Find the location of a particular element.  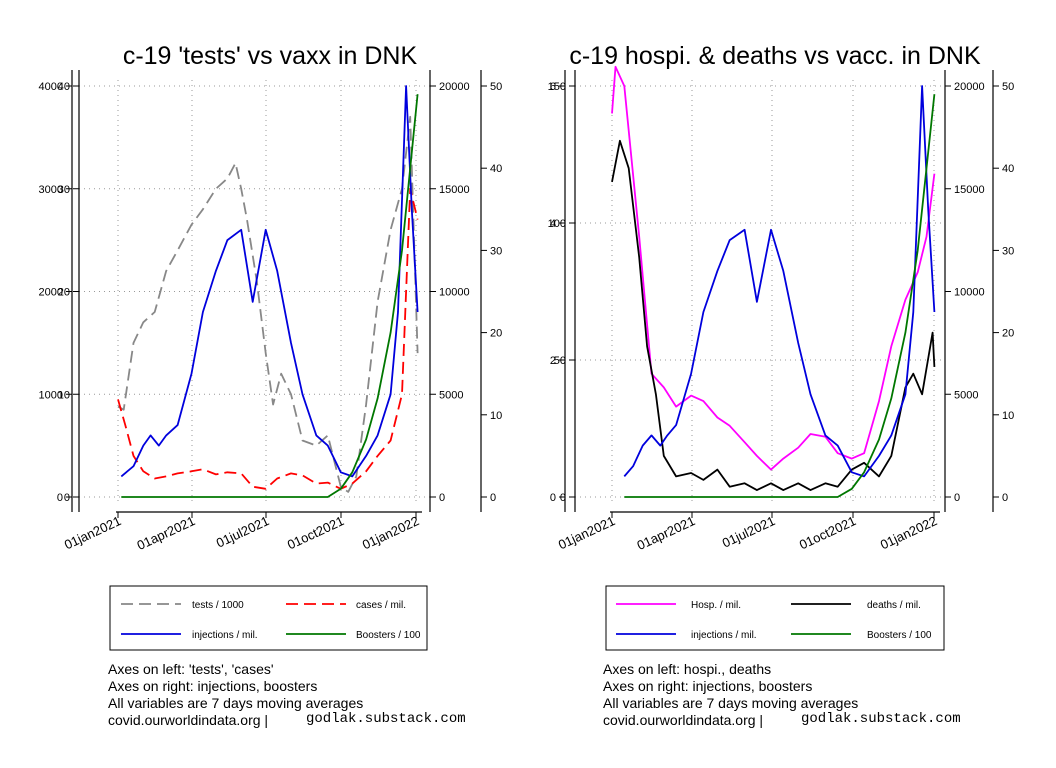

y-tick-label: 100 is located at coordinates (557, 224).